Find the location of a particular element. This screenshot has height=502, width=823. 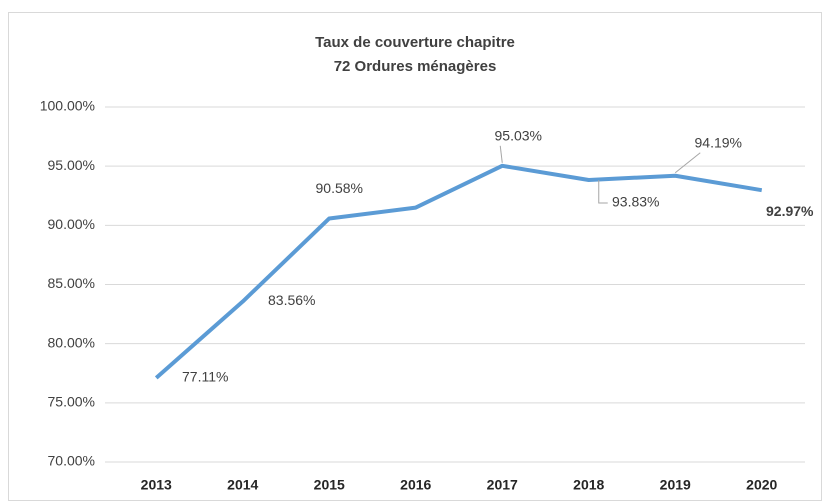

chart-title: 72 Ordures ménagères is located at coordinates (415, 66).